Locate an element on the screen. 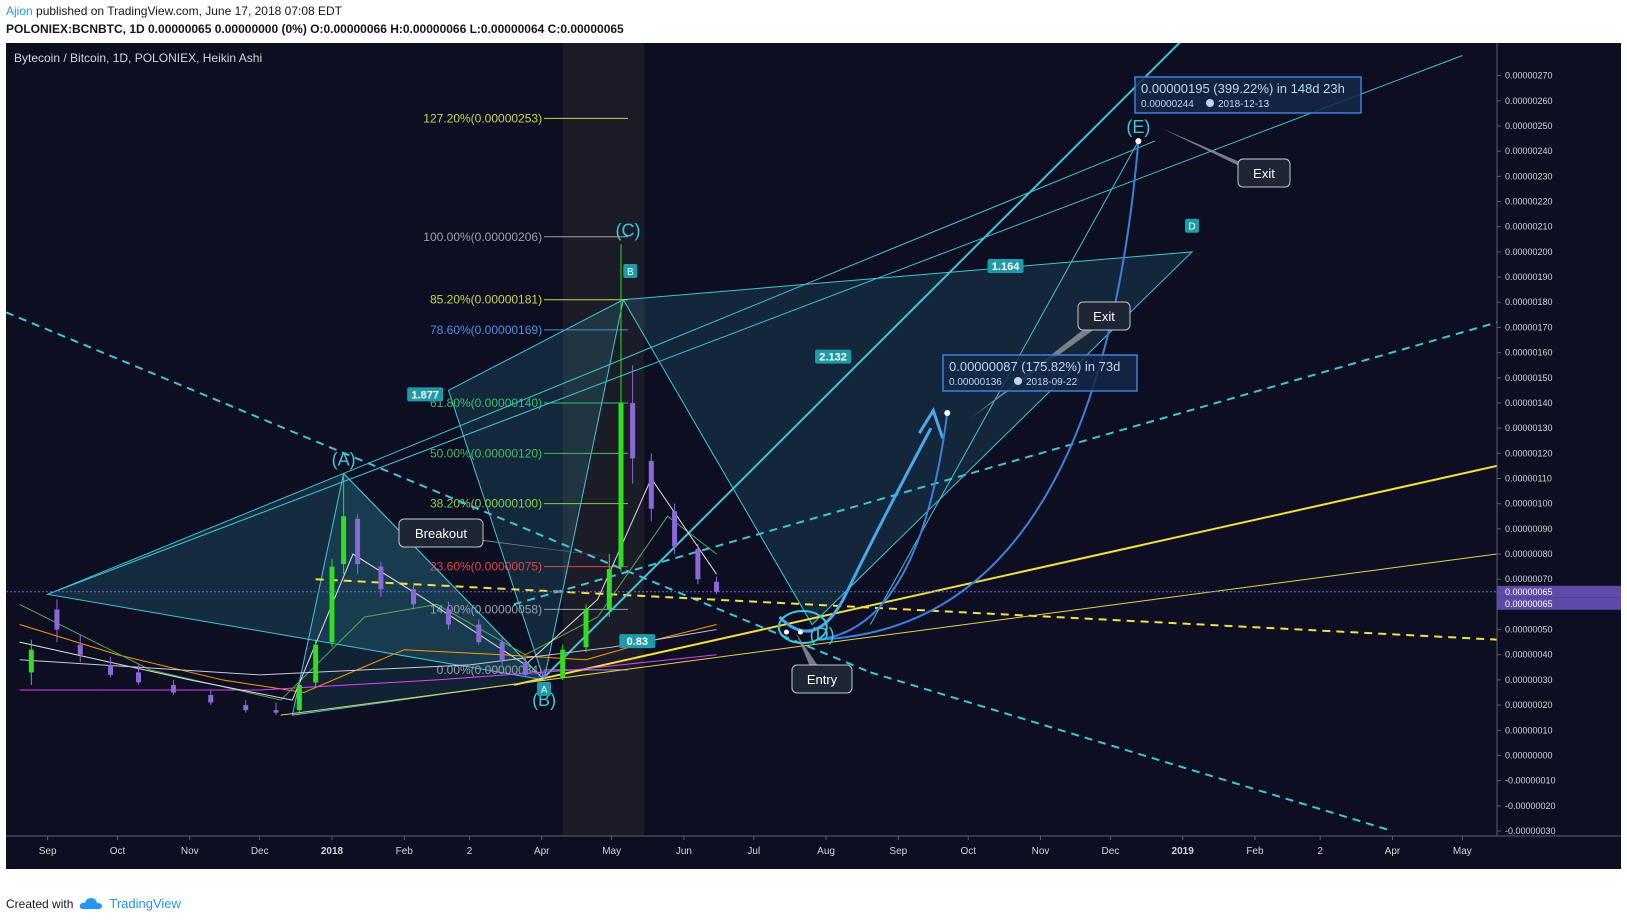 This screenshot has width=1627, height=921. y-tick-label: 0.00000070 is located at coordinates (1529, 579).